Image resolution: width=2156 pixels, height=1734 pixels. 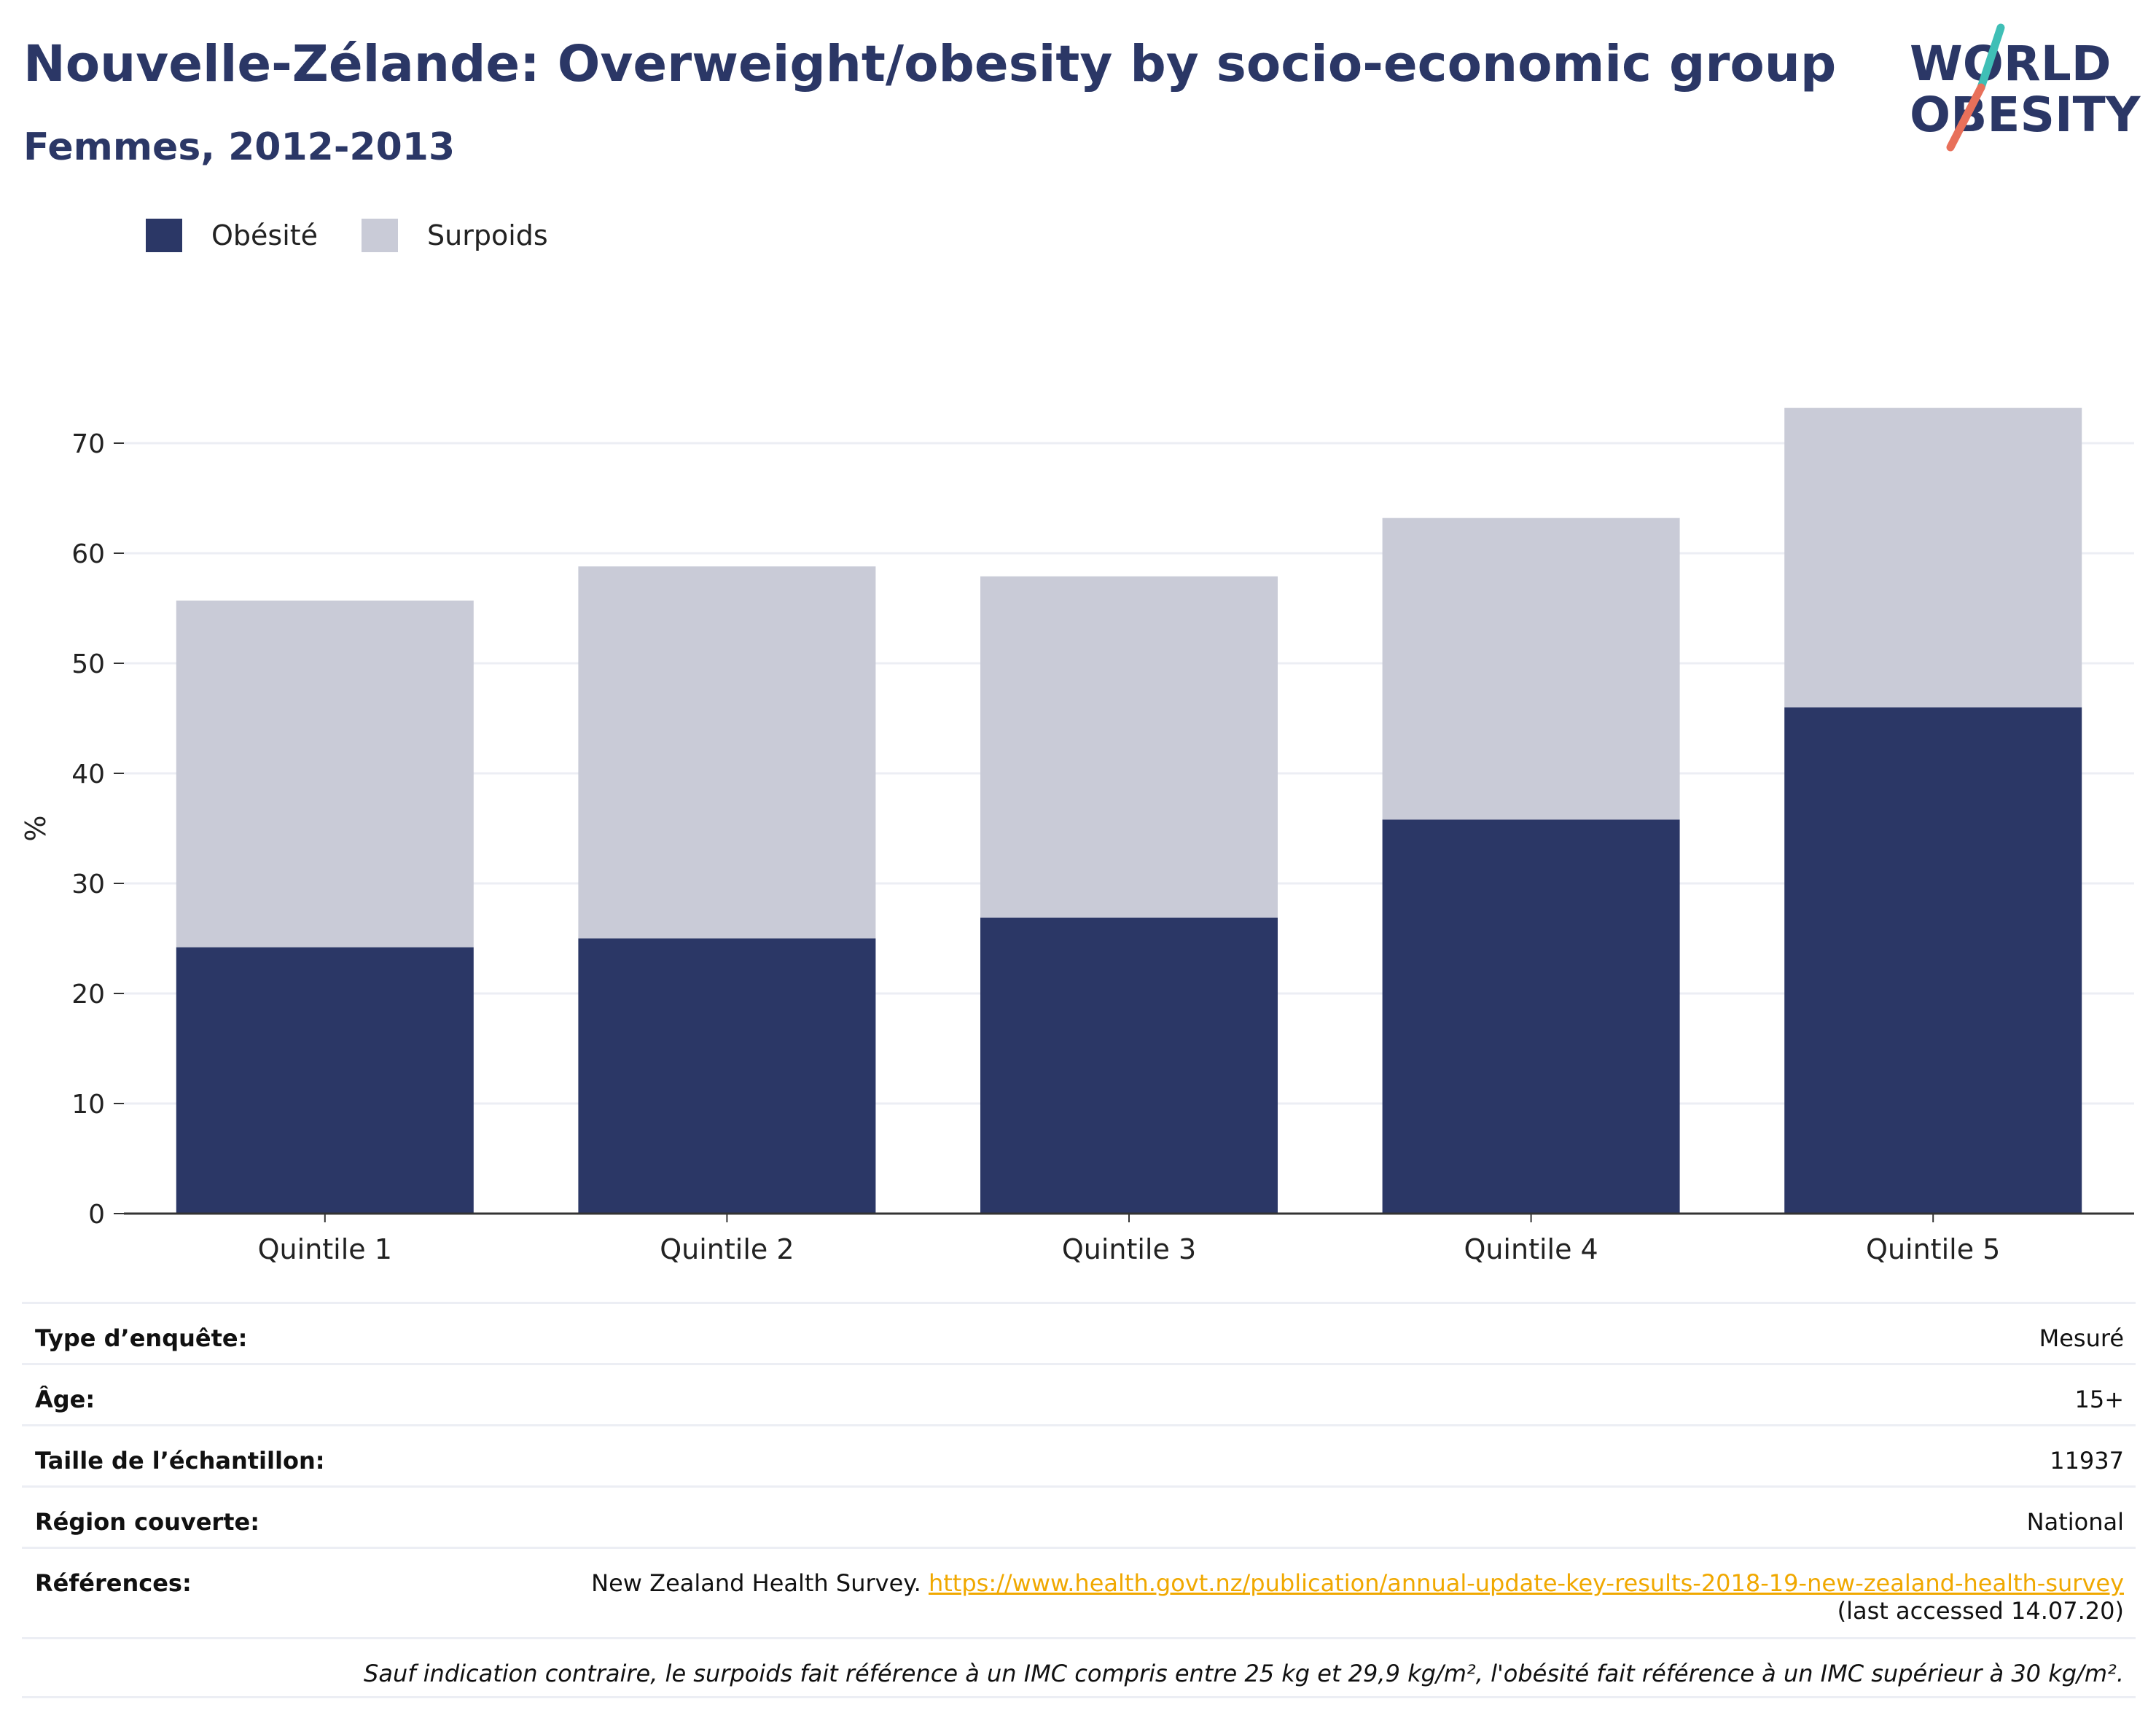 I want to click on legend-label-obesite: Obésité, so click(x=265, y=235).